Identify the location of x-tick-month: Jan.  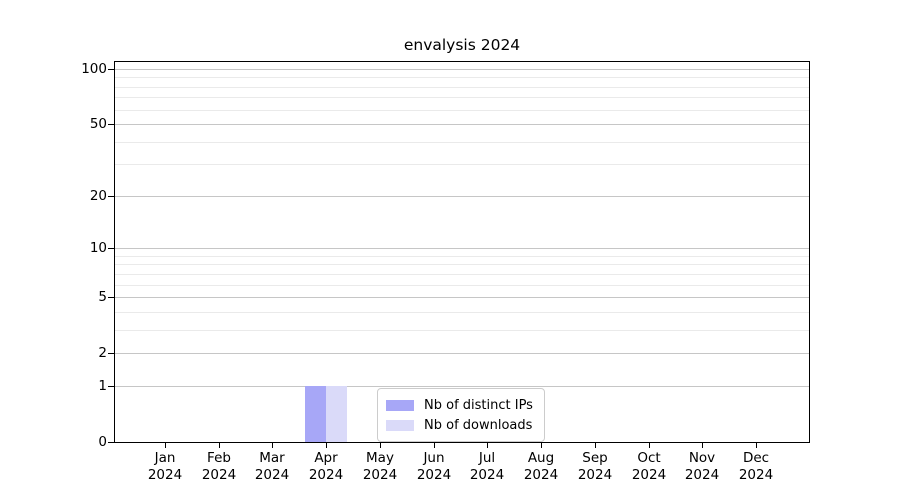
(165, 458).